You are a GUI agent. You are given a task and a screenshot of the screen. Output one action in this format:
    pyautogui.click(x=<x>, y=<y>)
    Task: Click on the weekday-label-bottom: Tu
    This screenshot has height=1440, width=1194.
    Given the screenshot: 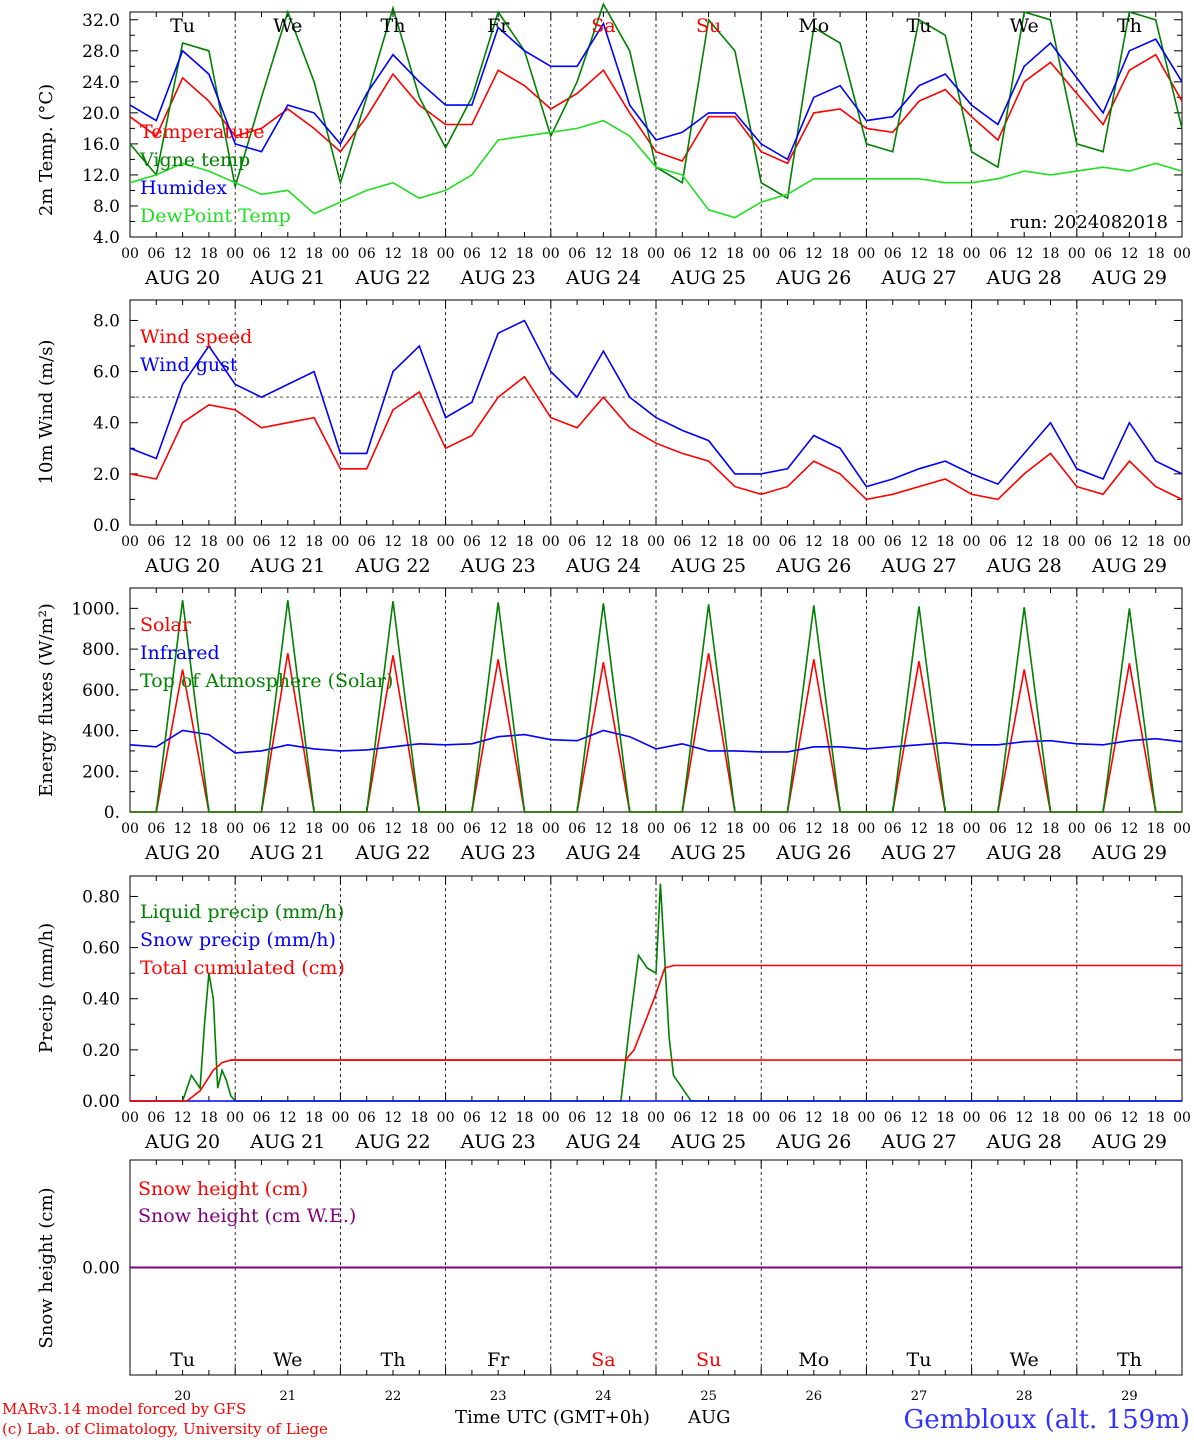 What is the action you would take?
    pyautogui.click(x=182, y=1360)
    